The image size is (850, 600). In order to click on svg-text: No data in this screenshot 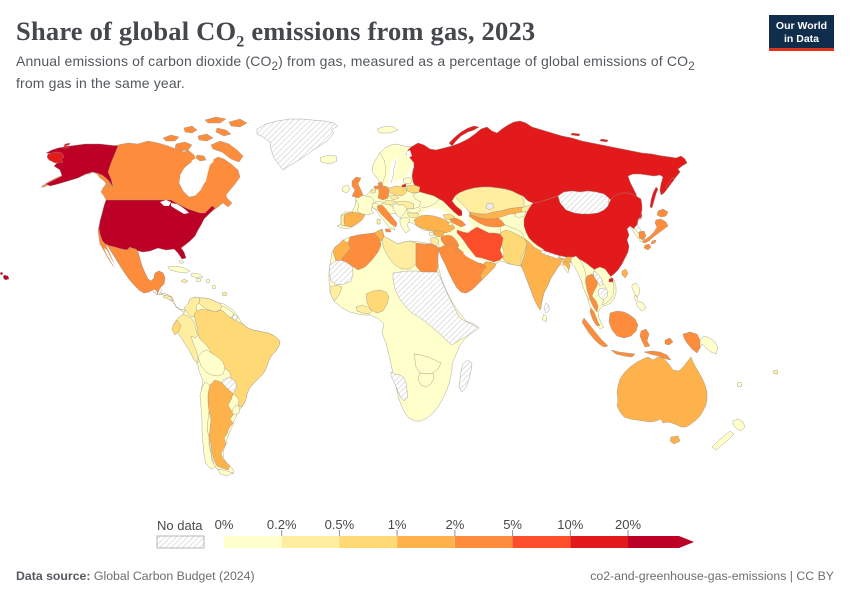, I will do `click(180, 525)`.